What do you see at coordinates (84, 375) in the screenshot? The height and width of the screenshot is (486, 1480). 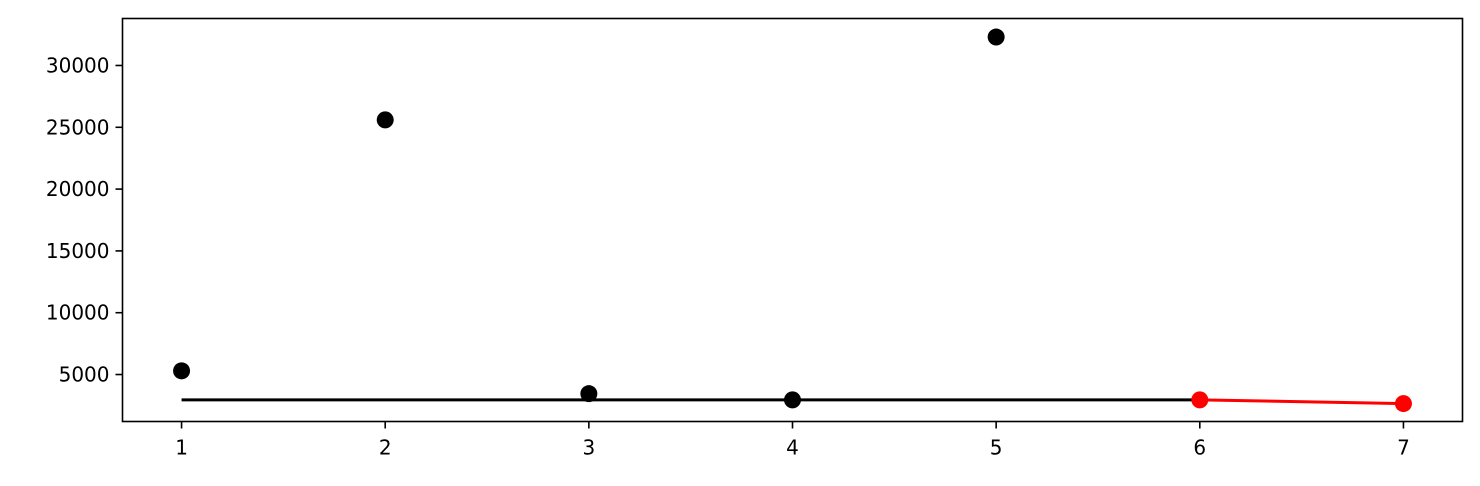 I see `y-tick-label: 5000` at bounding box center [84, 375].